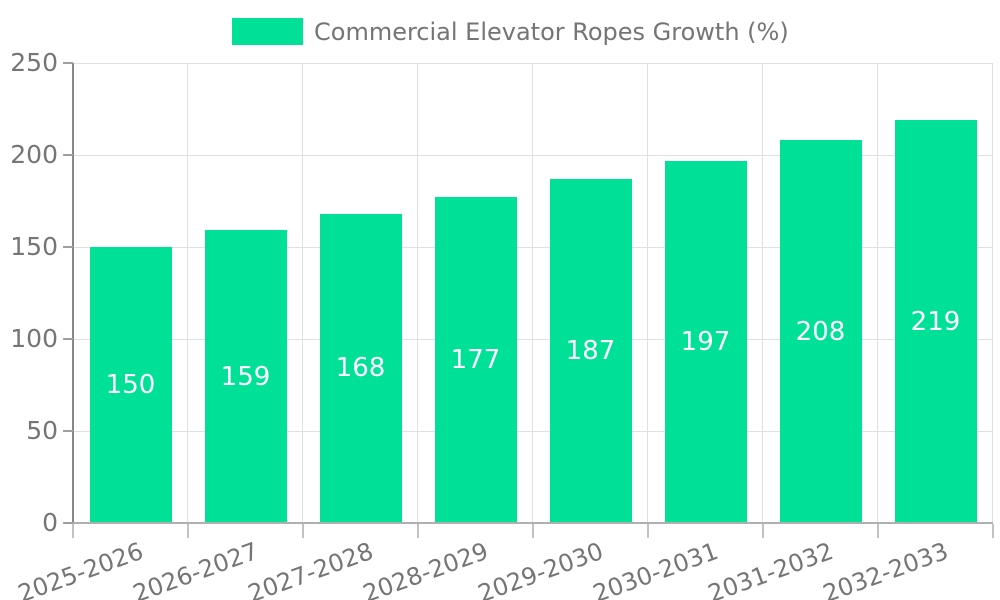  I want to click on bar: 177, so click(475, 360).